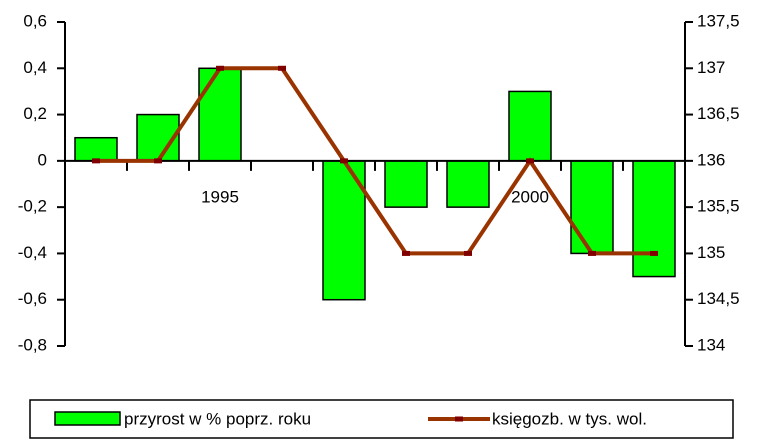 This screenshot has height=440, width=765. Describe the element at coordinates (35, 113) in the screenshot. I see `y-tick-label: 0,2` at that location.